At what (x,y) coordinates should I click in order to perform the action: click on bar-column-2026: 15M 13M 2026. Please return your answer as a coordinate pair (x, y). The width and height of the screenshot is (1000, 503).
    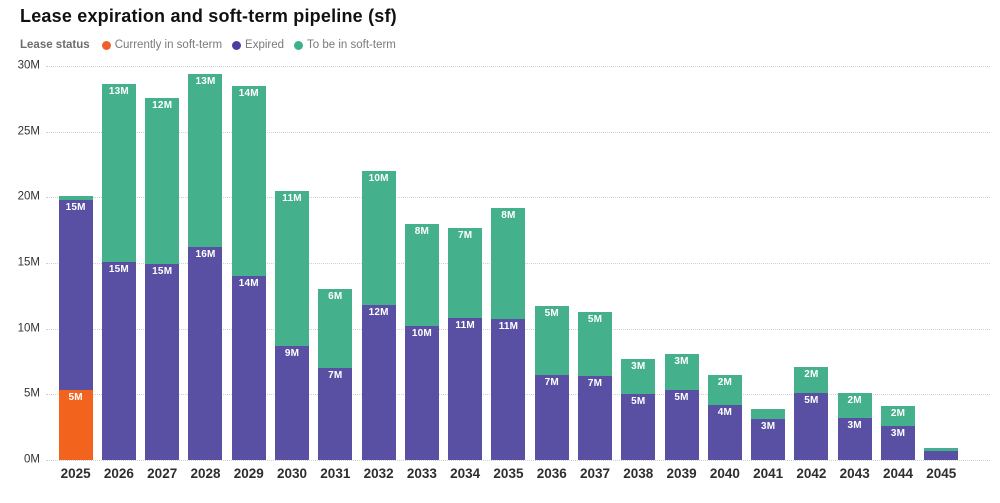
    Looking at the image, I should click on (118, 273).